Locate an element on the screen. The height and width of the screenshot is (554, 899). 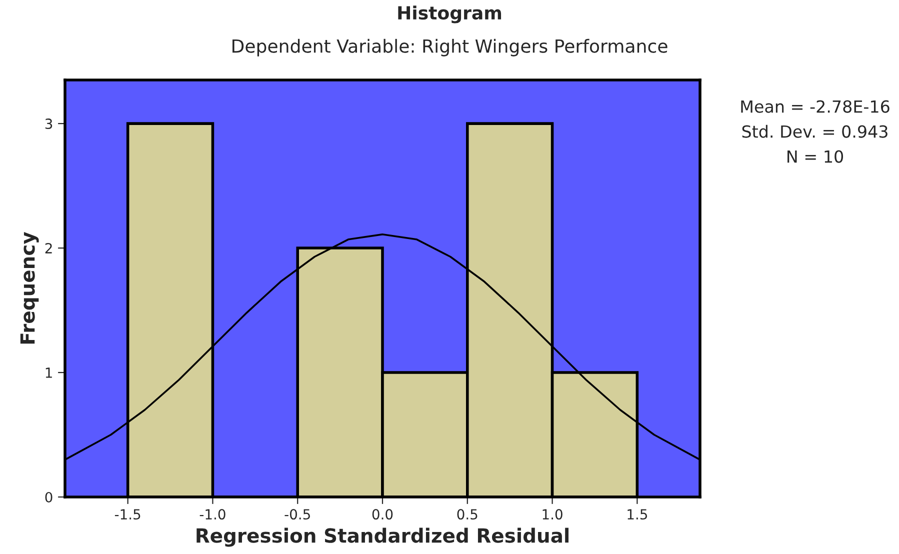
x-tick-label: 0.0 is located at coordinates (382, 514).